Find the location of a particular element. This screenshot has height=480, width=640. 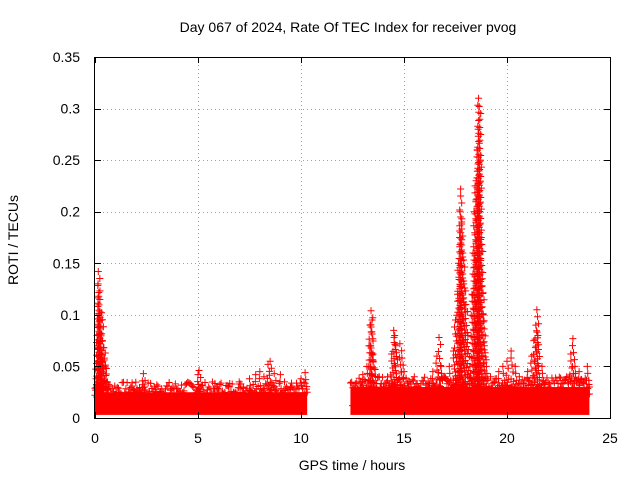

y-tick-label: 0.2 is located at coordinates (71, 212).